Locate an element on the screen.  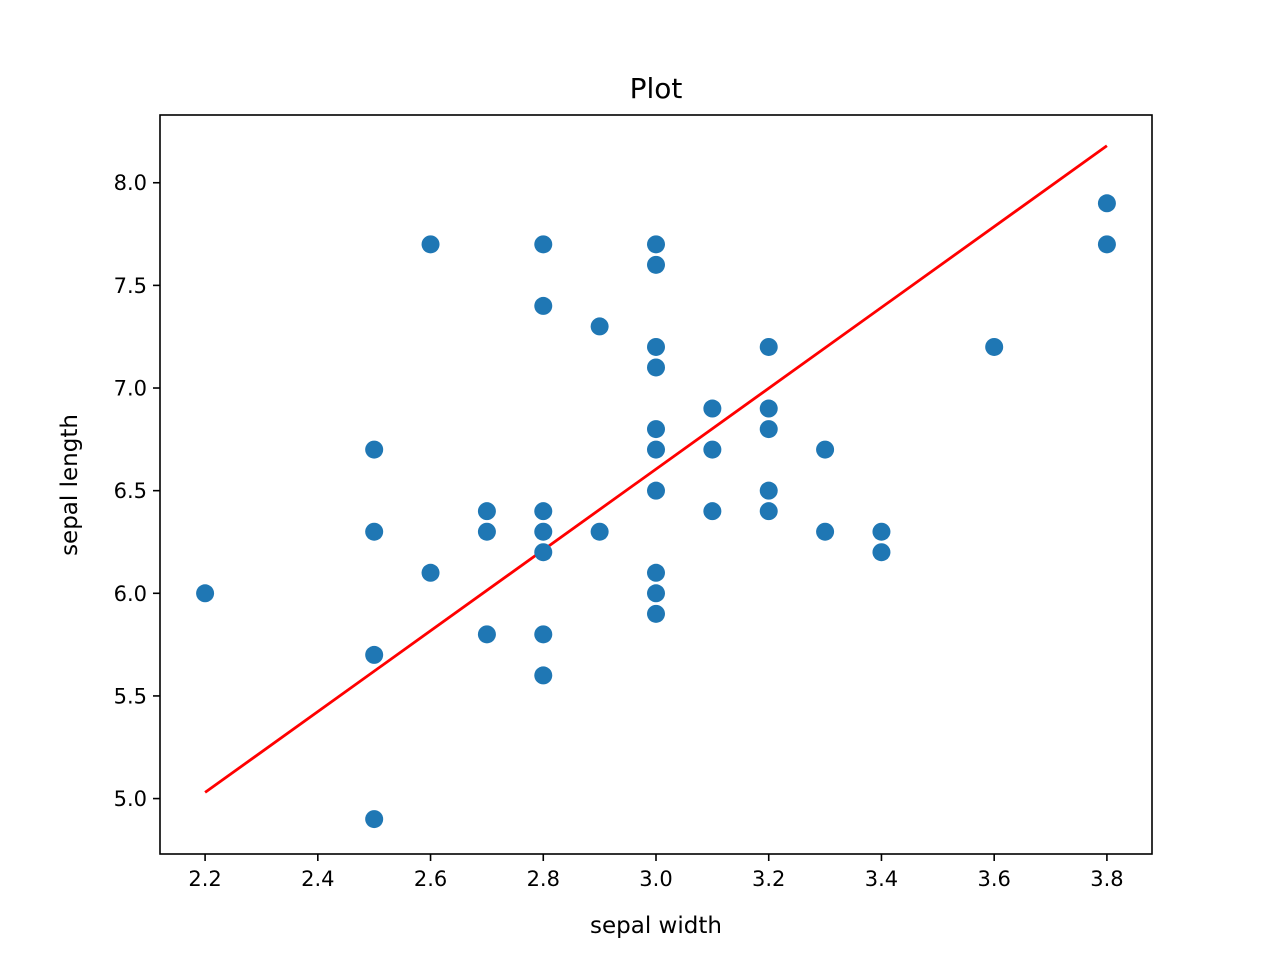
y-tick-label: 5.5 is located at coordinates (130, 696).